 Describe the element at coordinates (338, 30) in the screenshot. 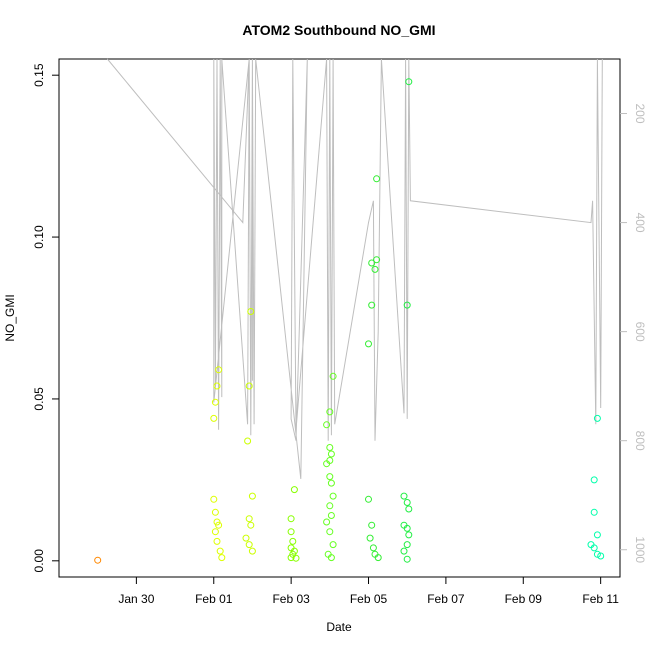

I see `chart-title: ATOM2 Southbound NO_GMI` at that location.